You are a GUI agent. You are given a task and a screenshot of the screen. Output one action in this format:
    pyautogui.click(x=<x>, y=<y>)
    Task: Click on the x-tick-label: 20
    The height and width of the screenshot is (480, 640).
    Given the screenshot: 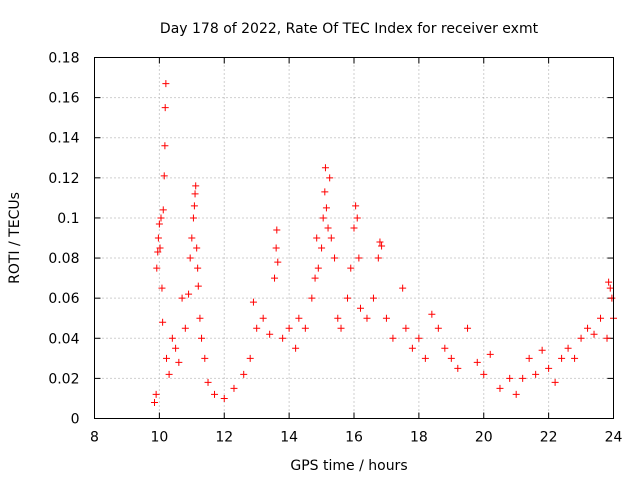 What is the action you would take?
    pyautogui.click(x=484, y=438)
    